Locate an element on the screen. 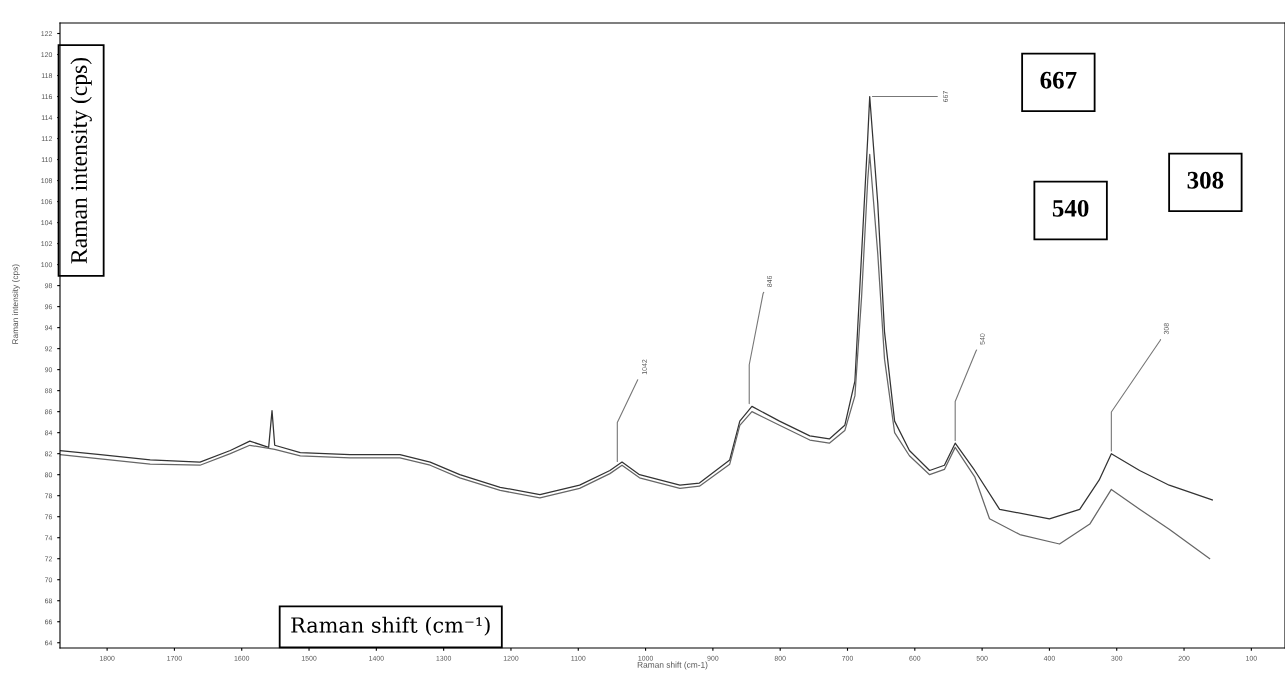  annotation: 540 is located at coordinates (1070, 208).